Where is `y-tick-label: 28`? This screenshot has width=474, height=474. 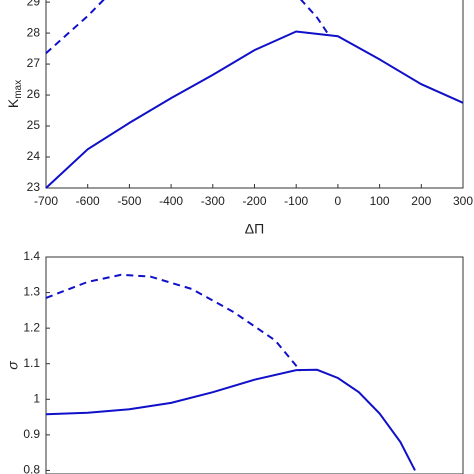
y-tick-label: 28 is located at coordinates (34, 32).